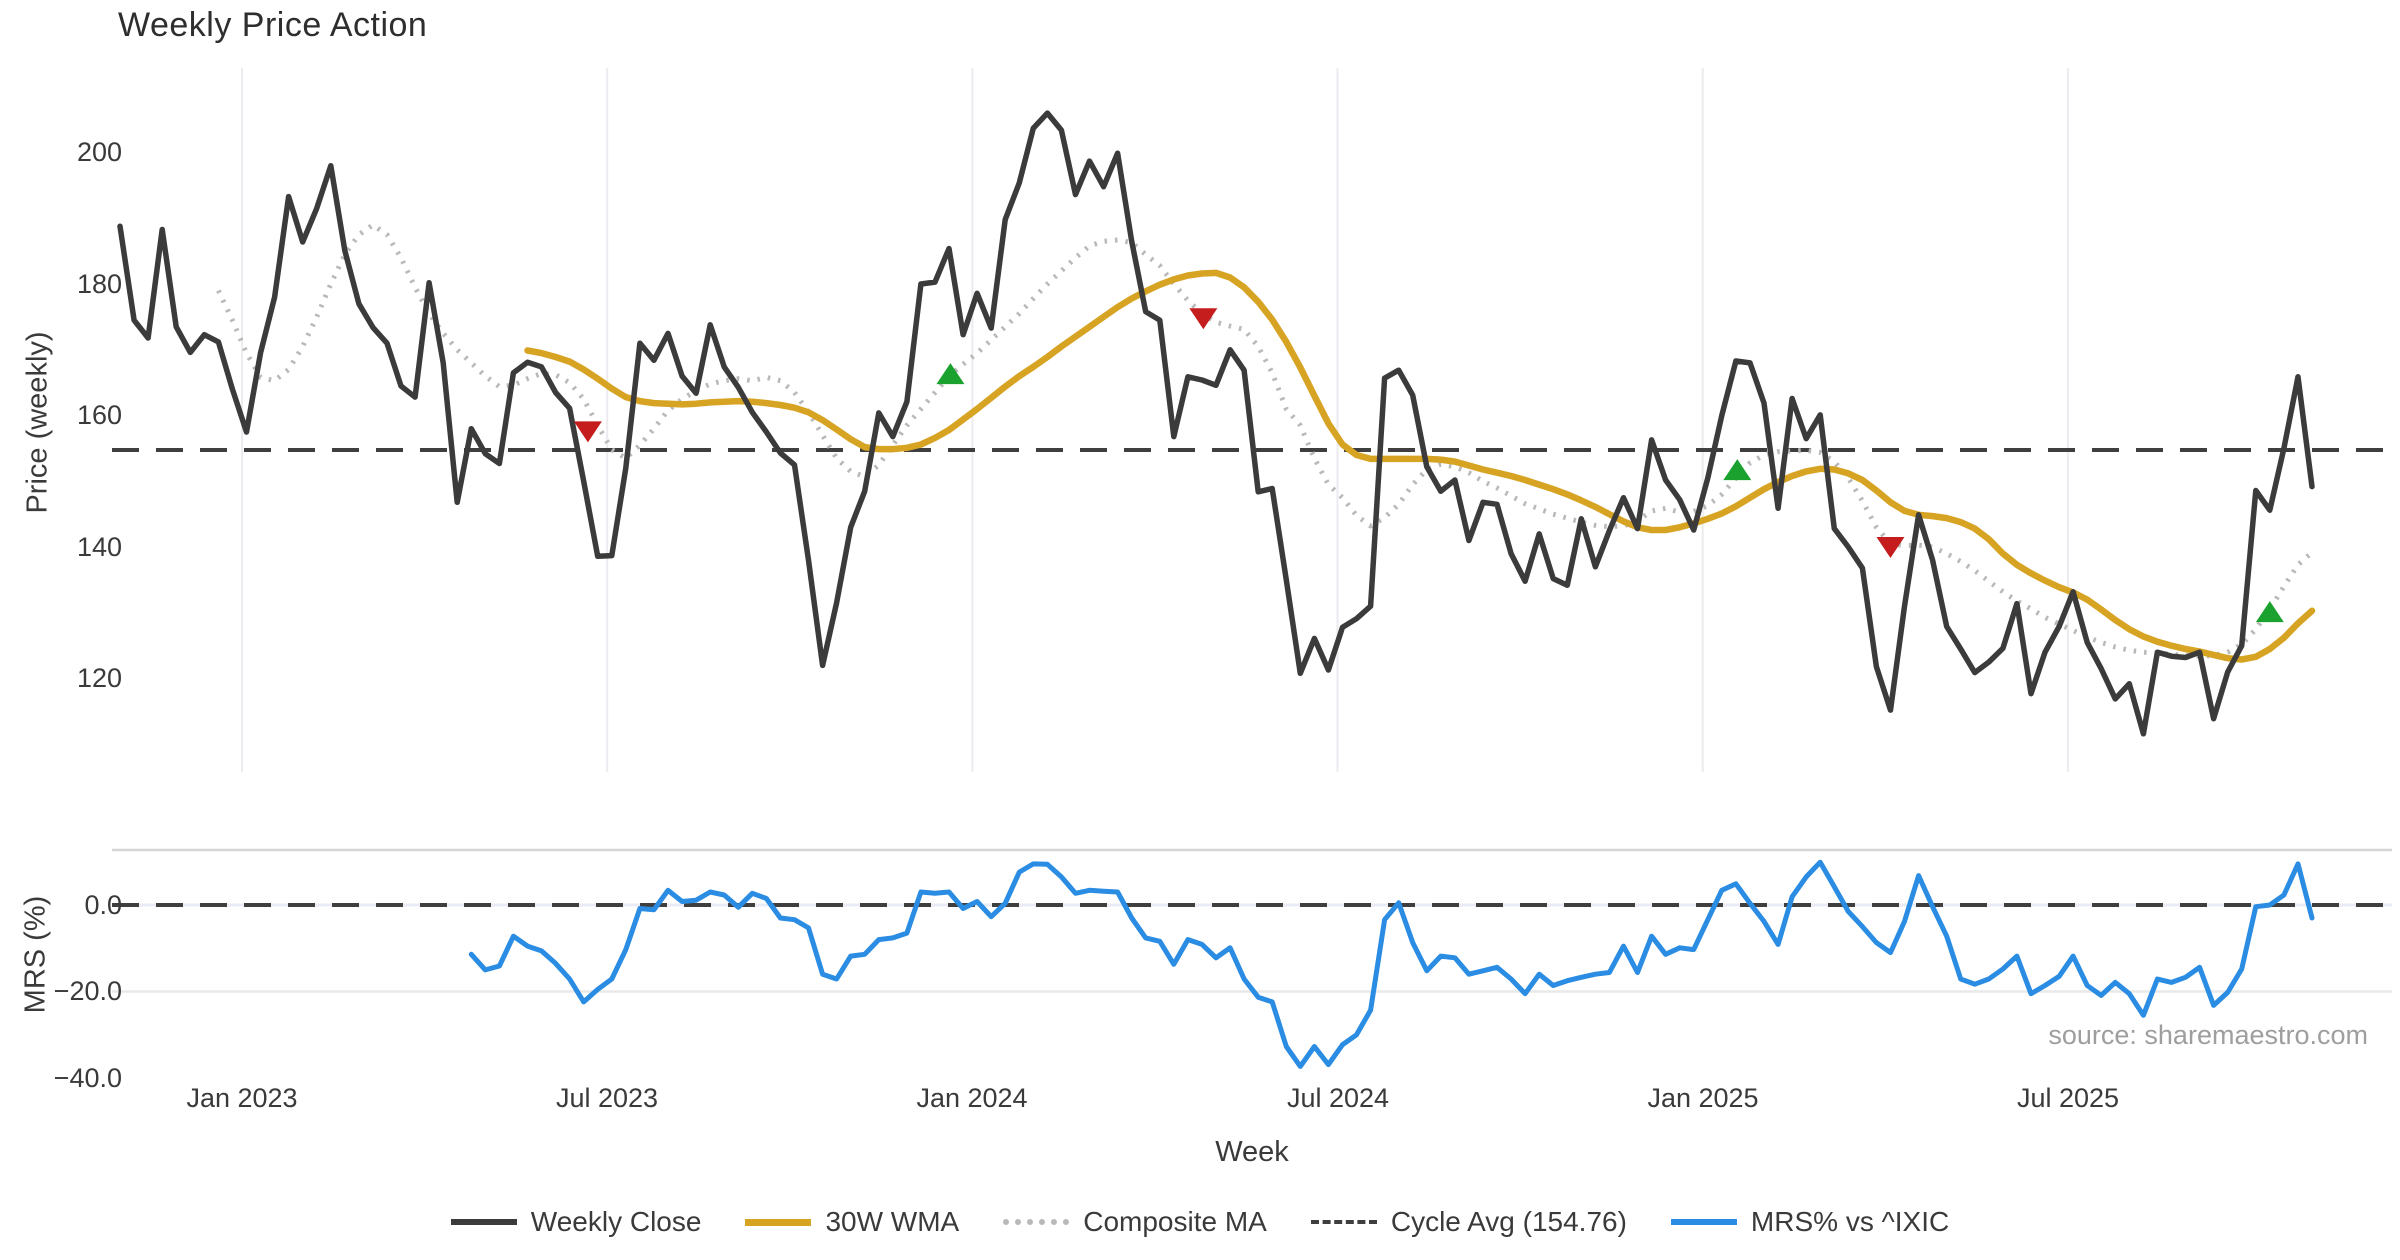 This screenshot has height=1260, width=2400. Describe the element at coordinates (99, 547) in the screenshot. I see `price-tick-140: 140` at that location.